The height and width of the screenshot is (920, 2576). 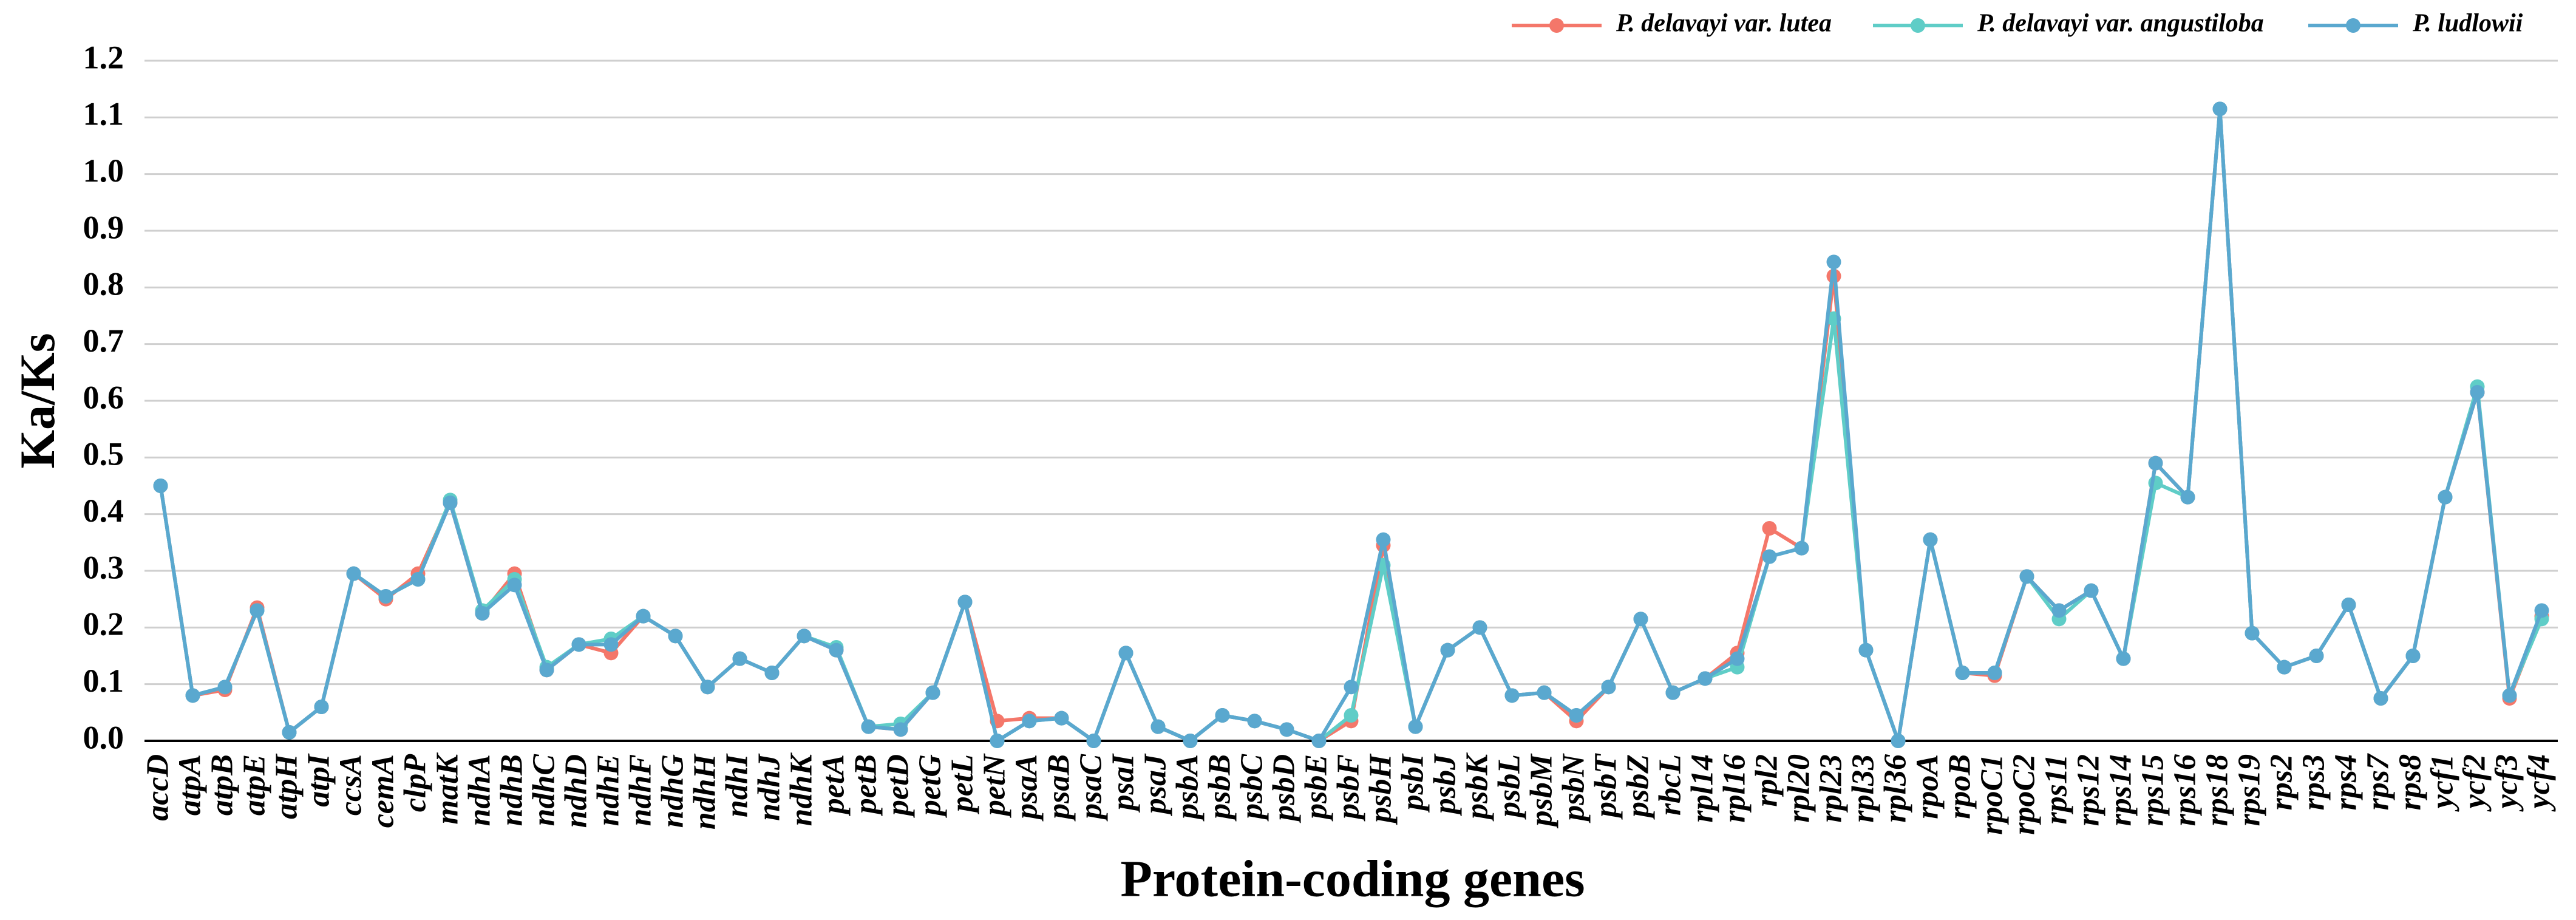 I want to click on x-tick-label: petA, so click(x=833, y=785).